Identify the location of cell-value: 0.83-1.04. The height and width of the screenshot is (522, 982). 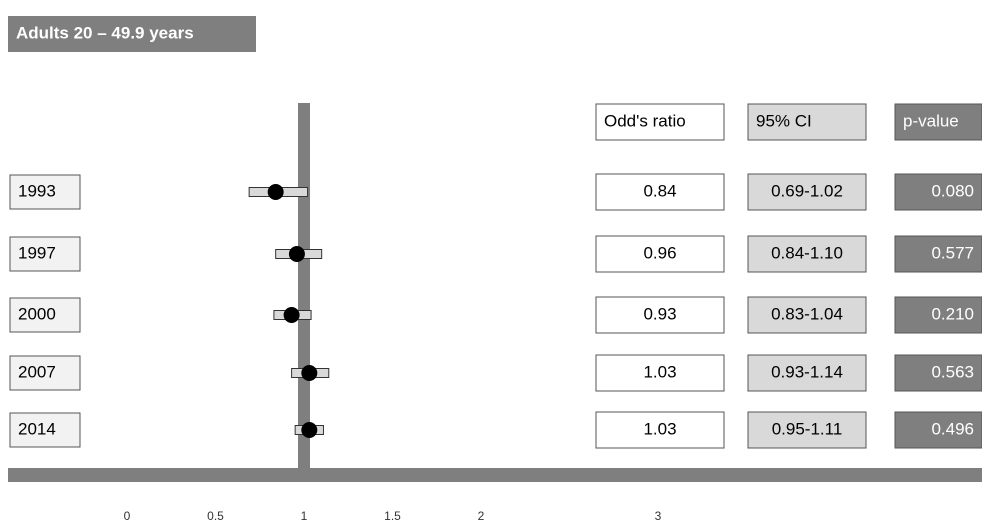
(807, 313).